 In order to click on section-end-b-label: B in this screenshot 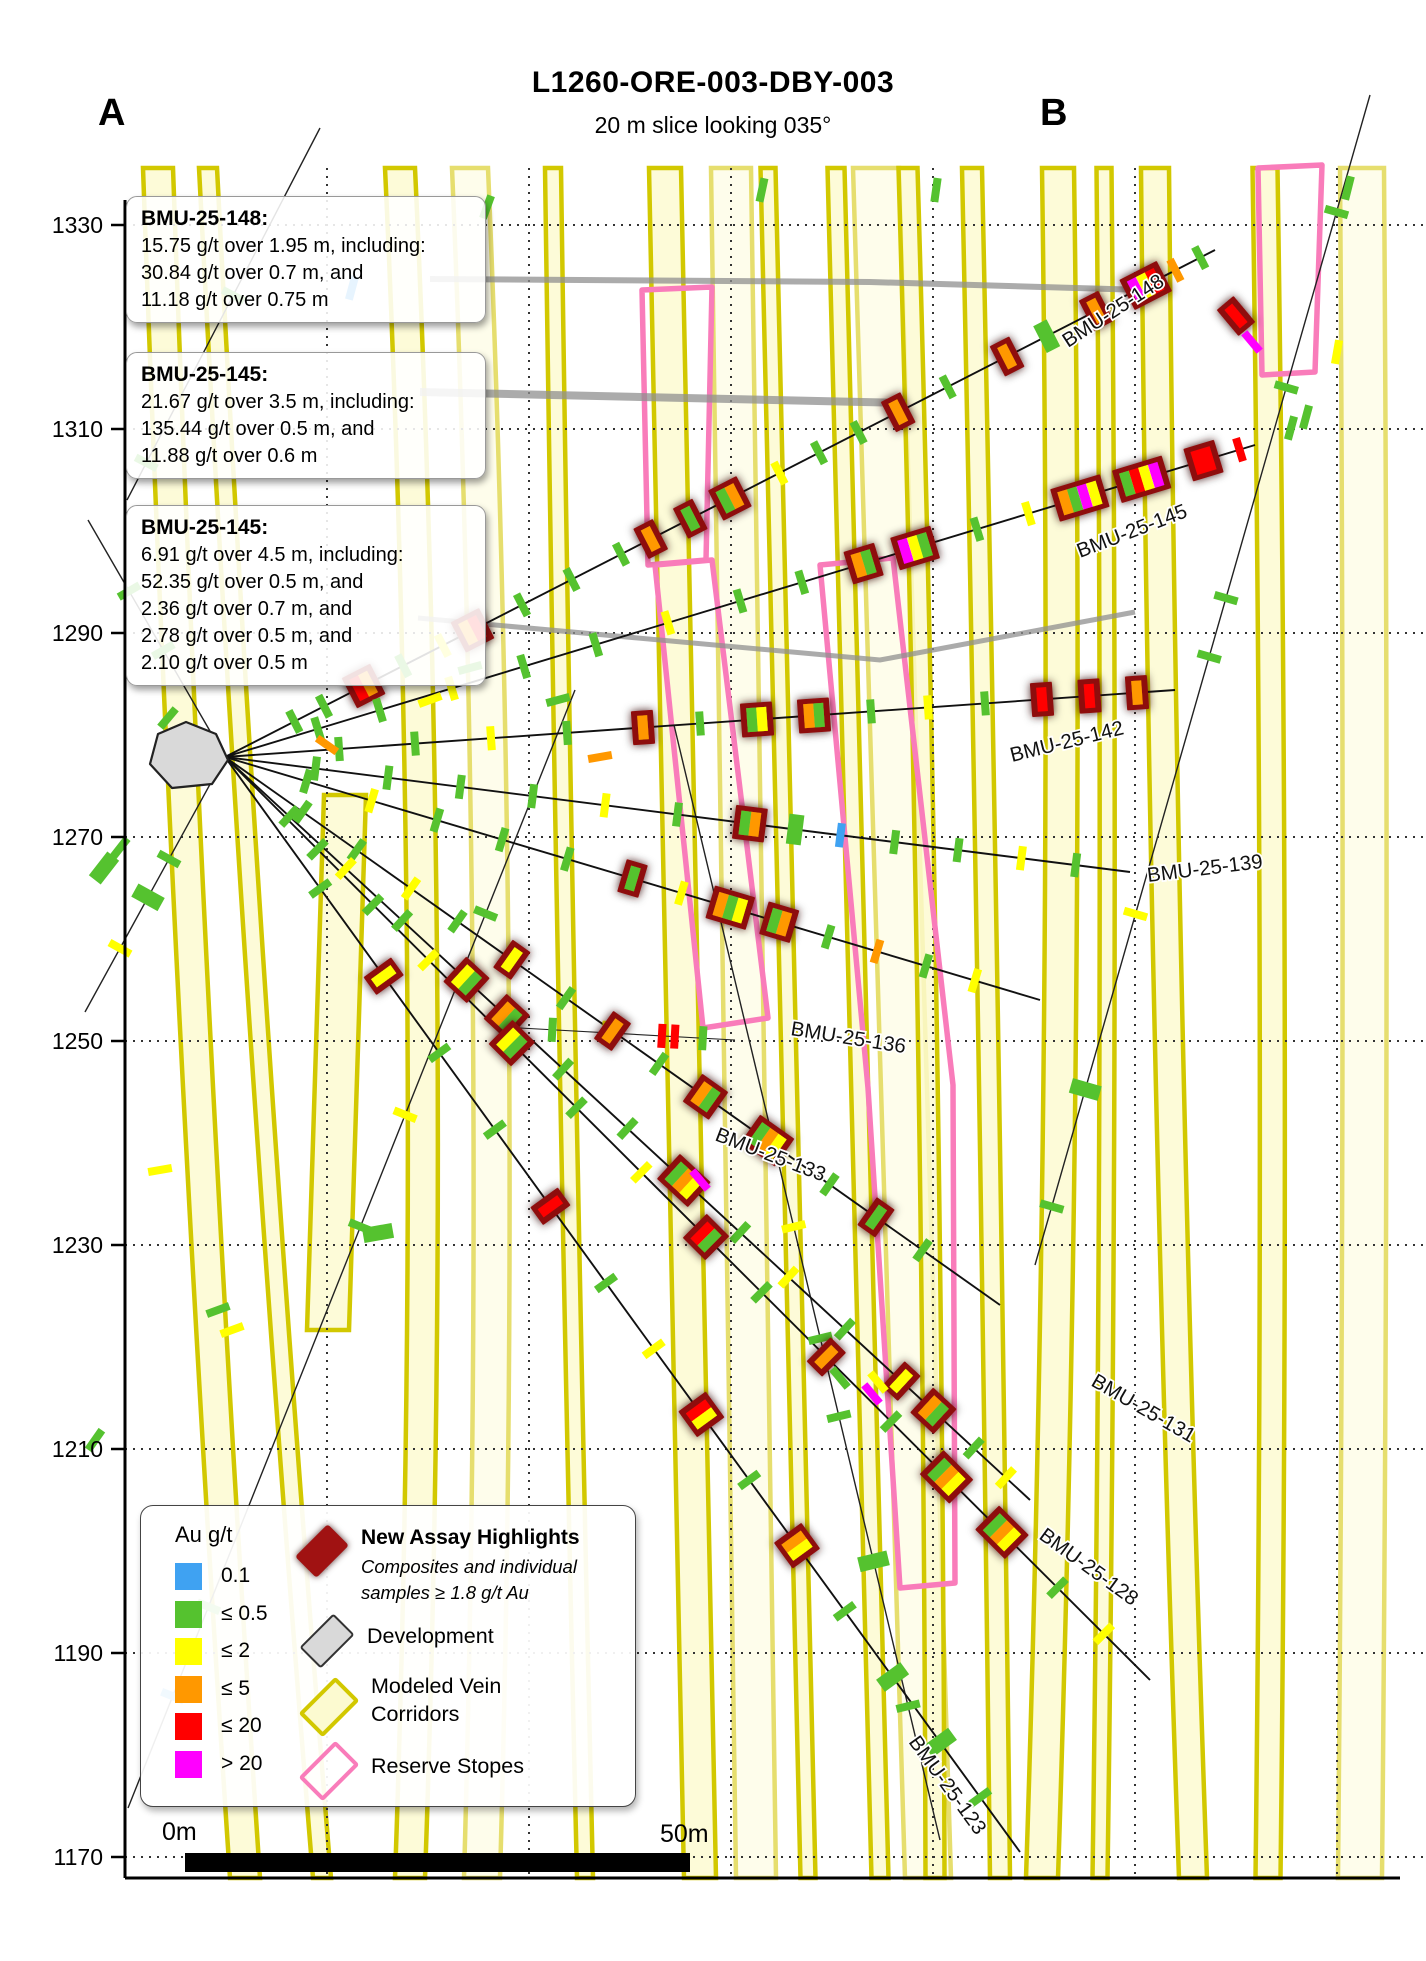, I will do `click(1054, 113)`.